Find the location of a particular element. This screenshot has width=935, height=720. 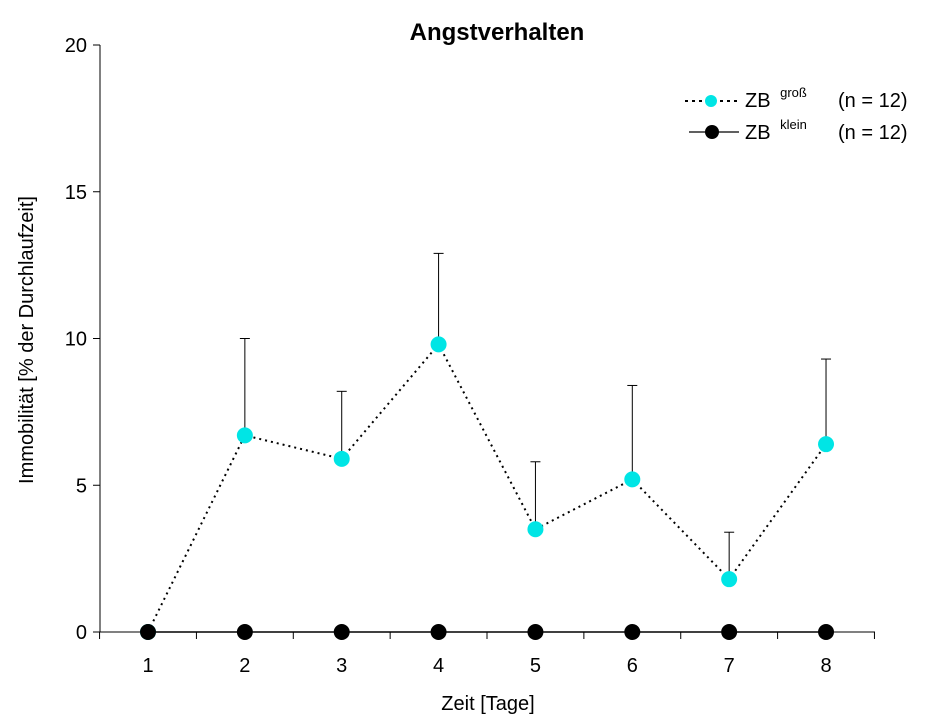

legend-n-gross: (n = 12) is located at coordinates (872, 101).